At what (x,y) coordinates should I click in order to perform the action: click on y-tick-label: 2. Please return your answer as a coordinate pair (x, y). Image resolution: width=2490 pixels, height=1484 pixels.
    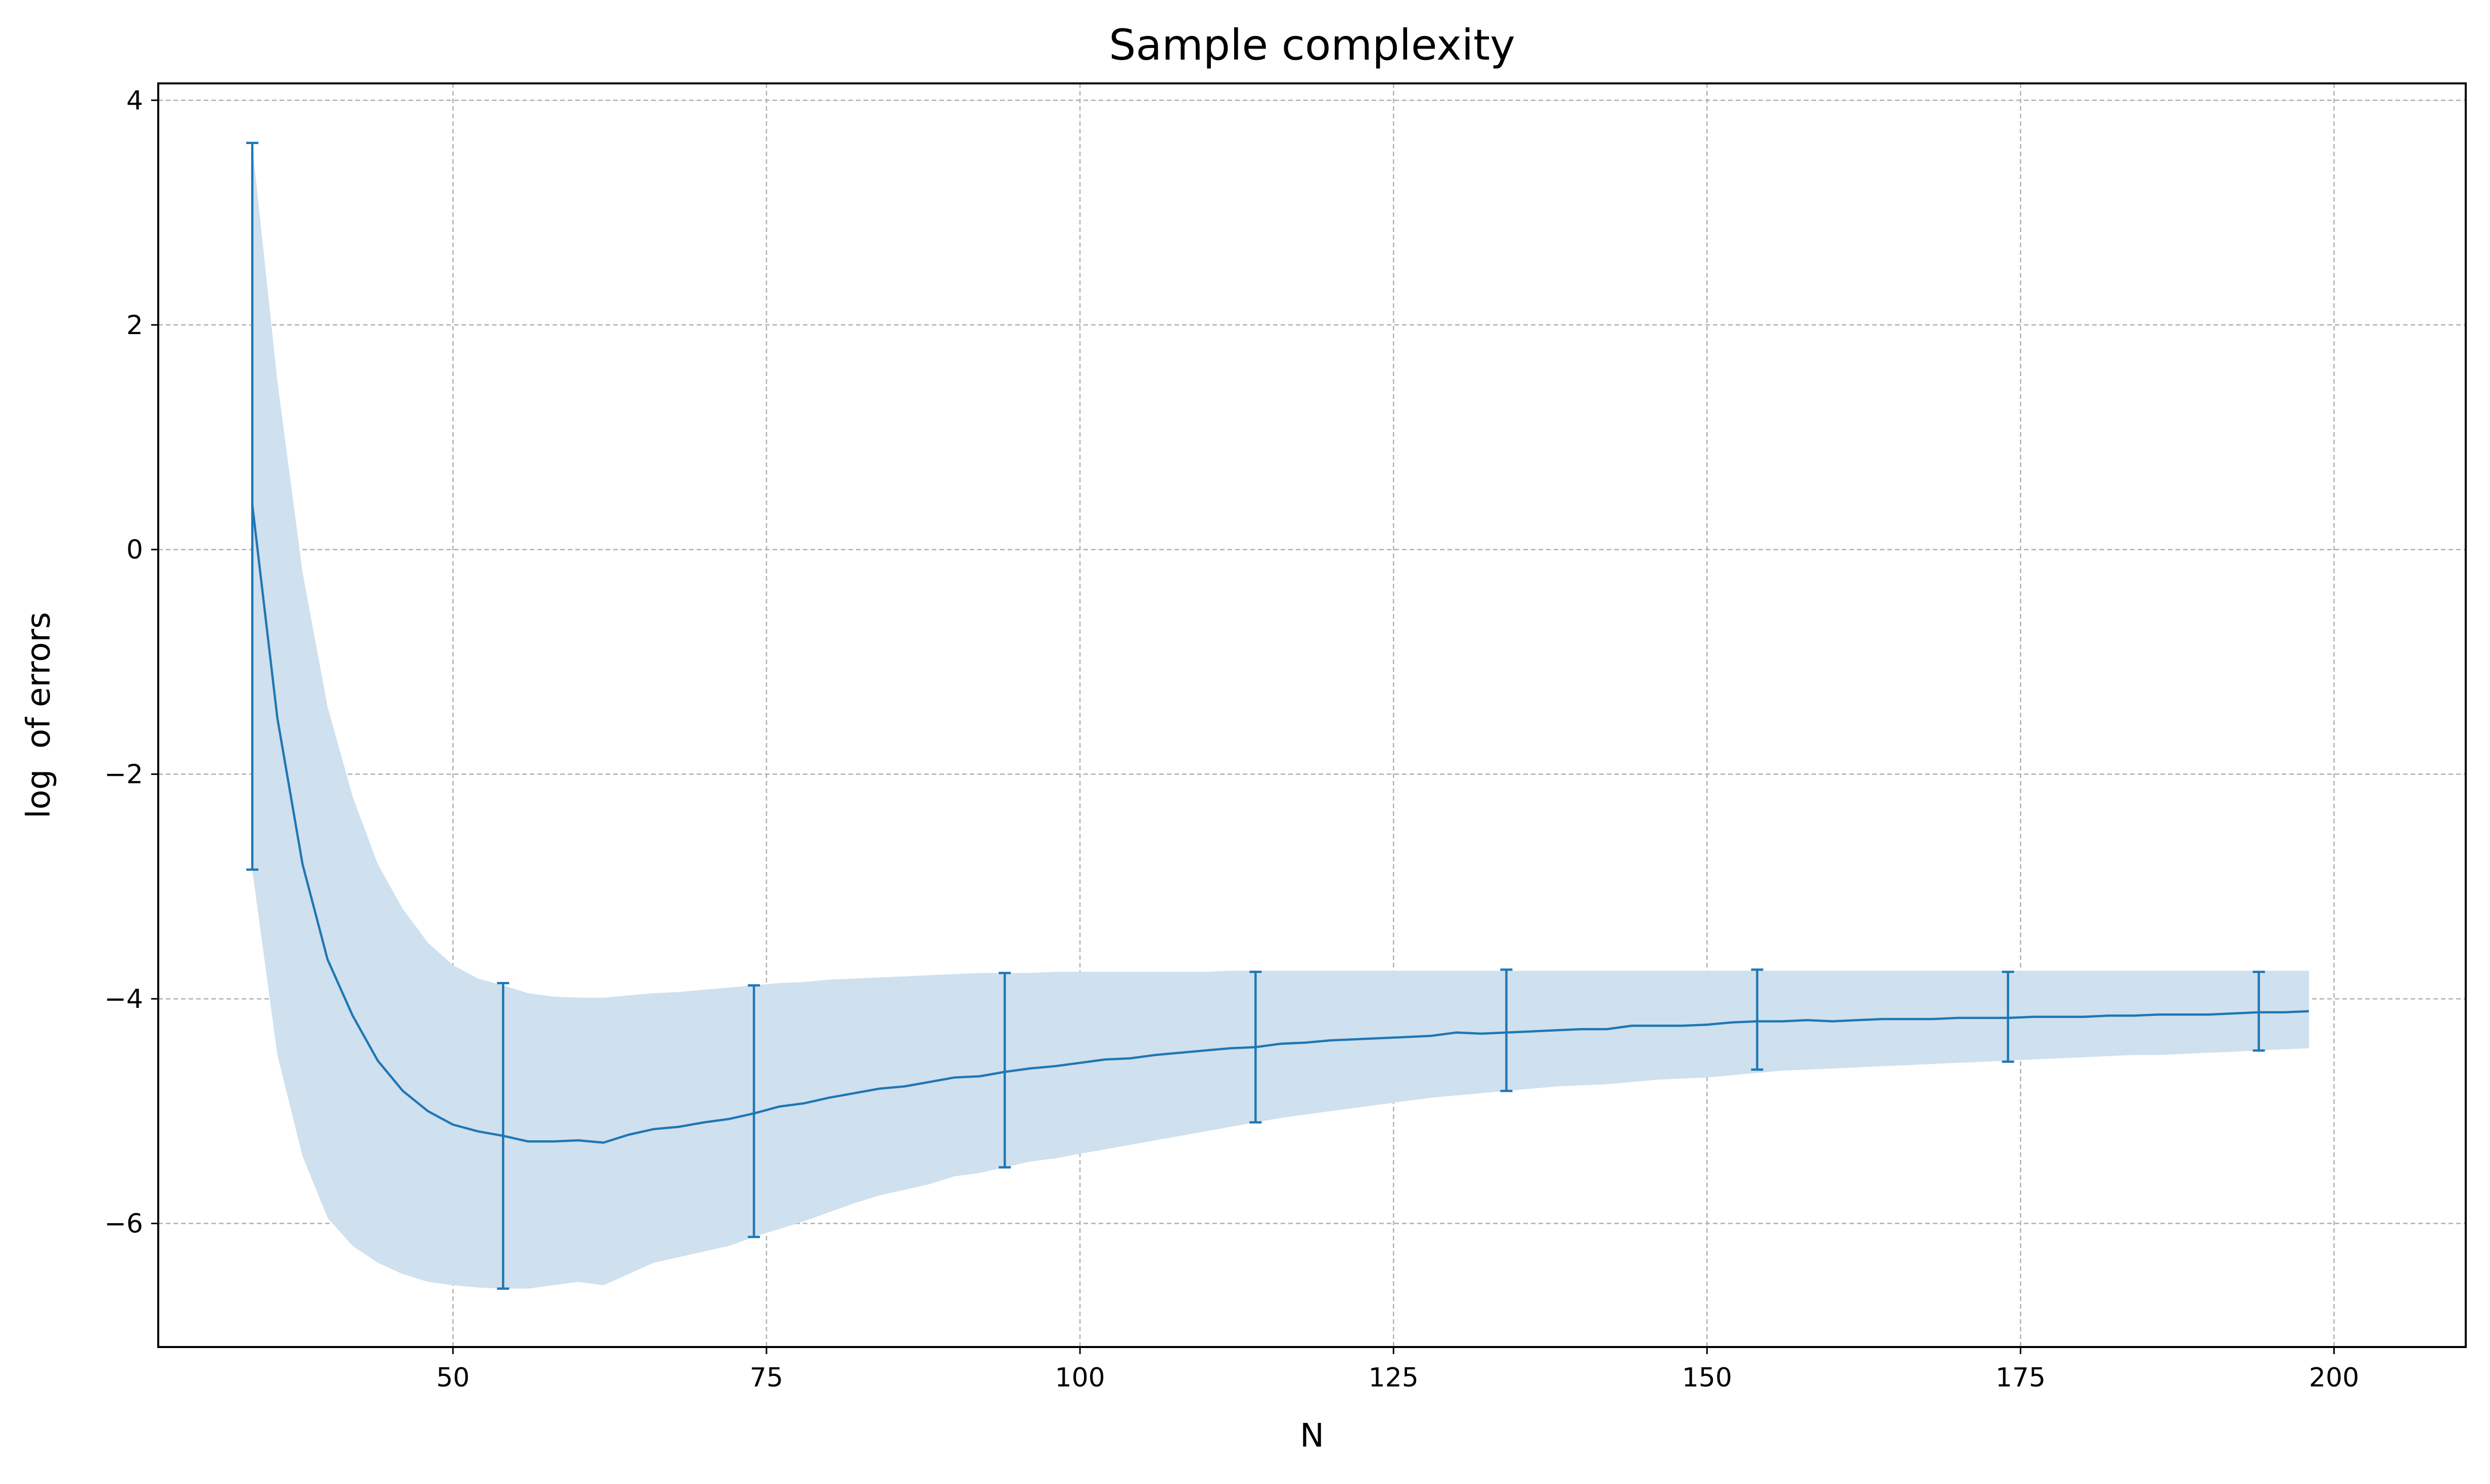
    Looking at the image, I should click on (135, 325).